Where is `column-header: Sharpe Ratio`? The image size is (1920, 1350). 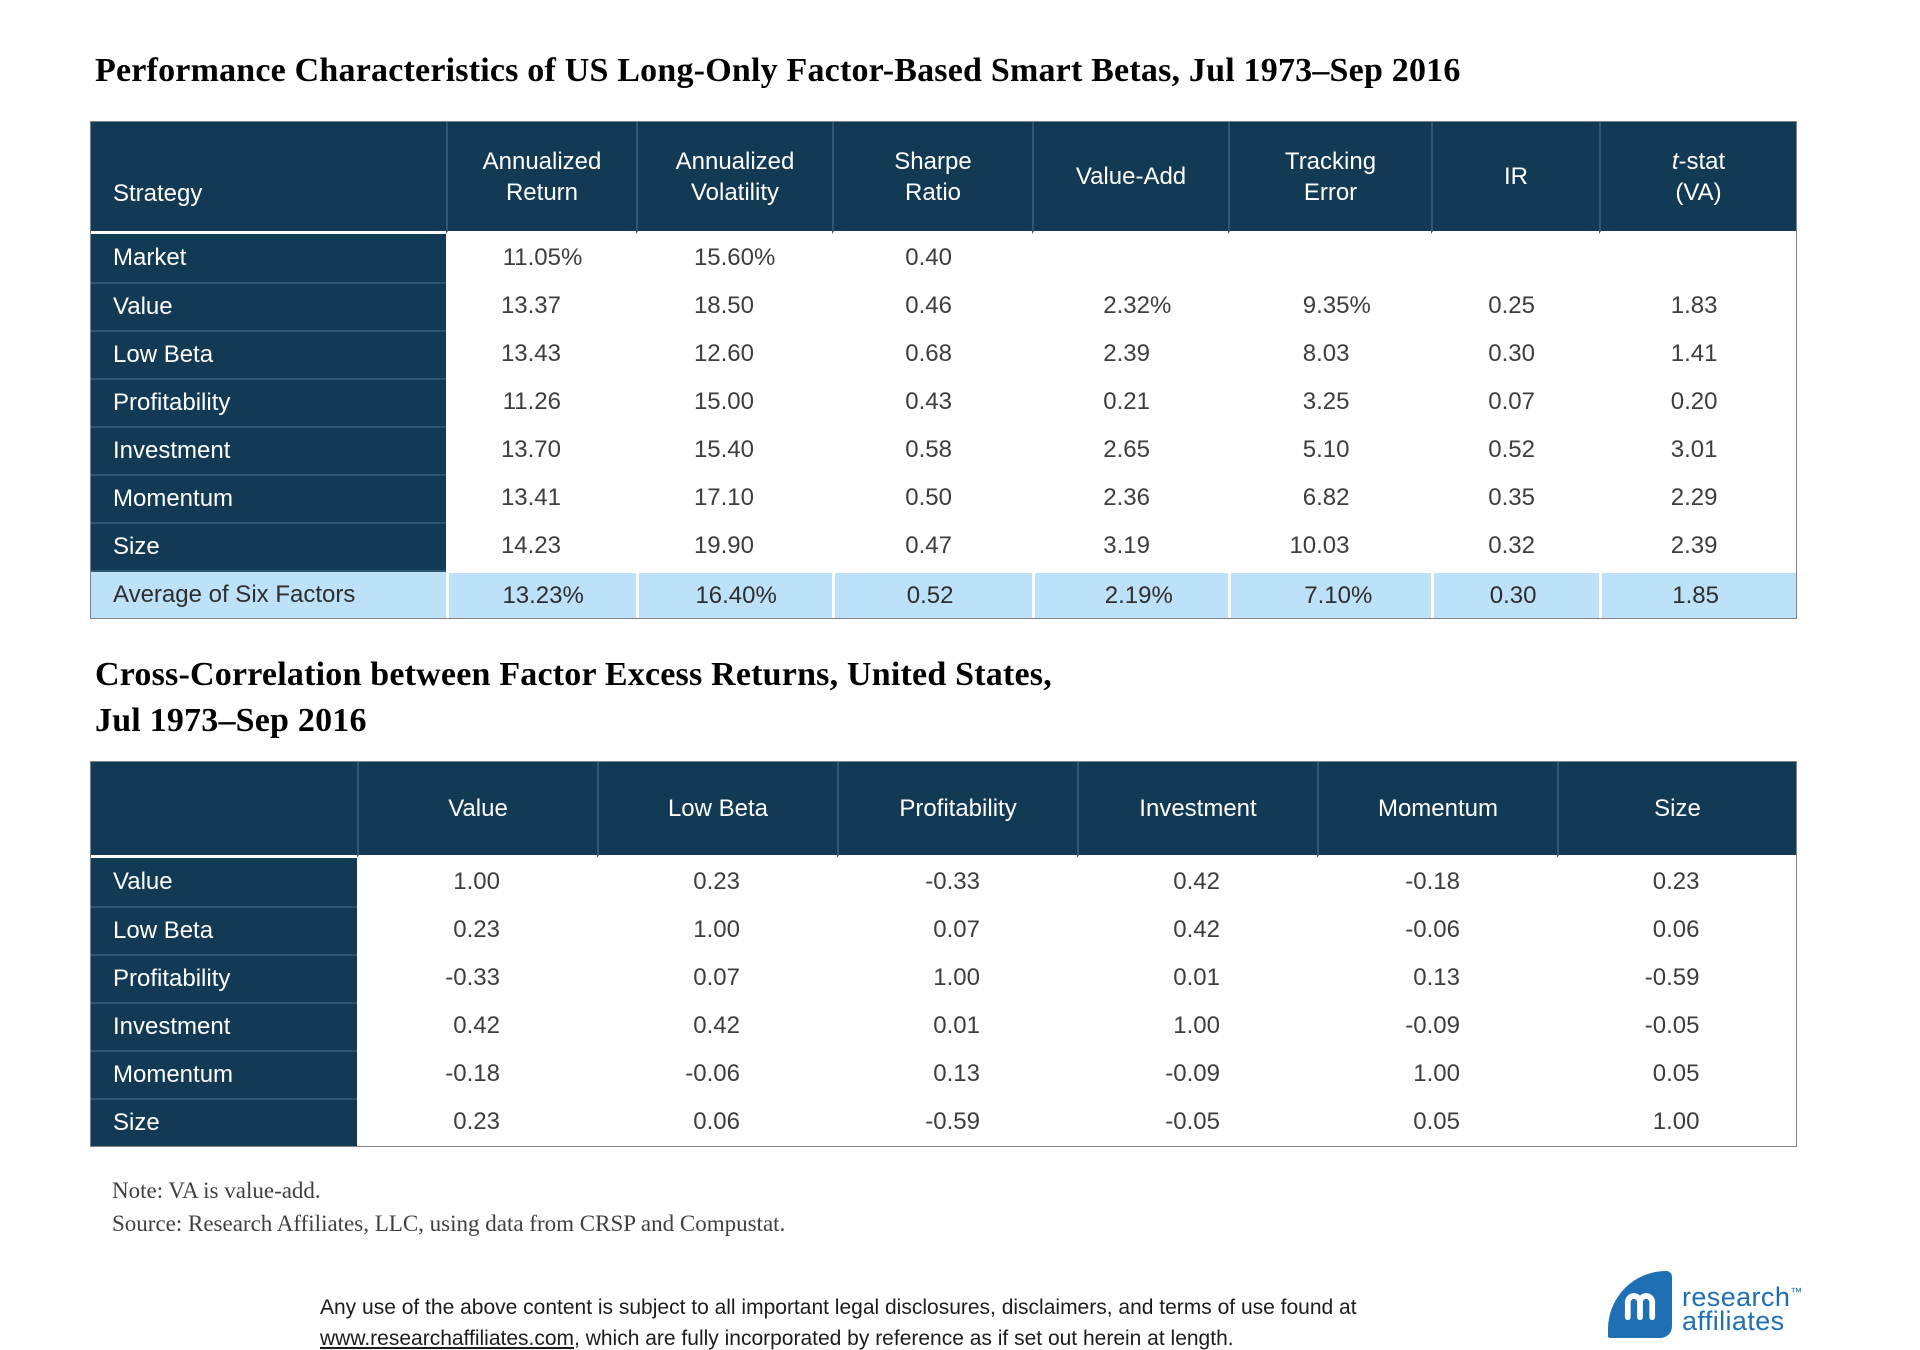 column-header: Sharpe Ratio is located at coordinates (932, 178).